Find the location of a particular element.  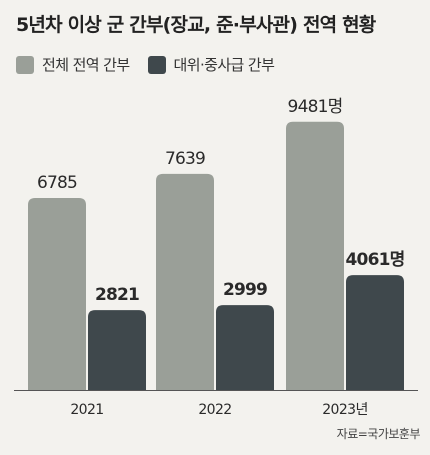

legend-swatch-officers is located at coordinates (156, 64).